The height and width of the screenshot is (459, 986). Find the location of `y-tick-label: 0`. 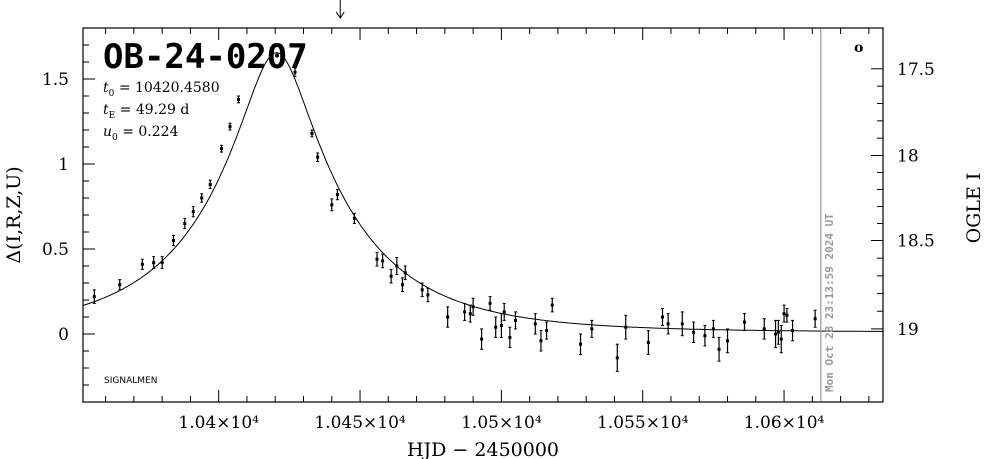

y-tick-label: 0 is located at coordinates (63, 335).